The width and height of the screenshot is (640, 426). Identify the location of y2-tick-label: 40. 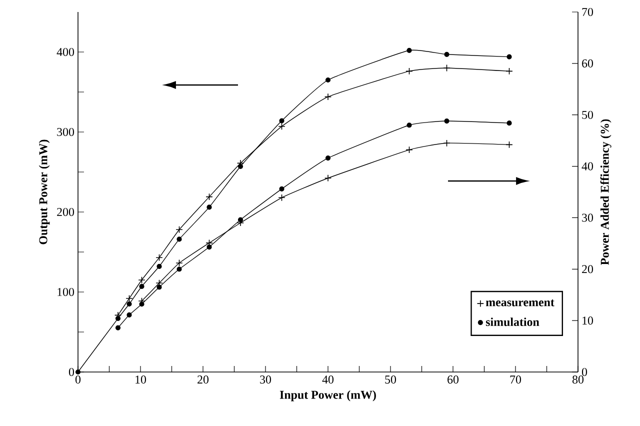
(588, 166).